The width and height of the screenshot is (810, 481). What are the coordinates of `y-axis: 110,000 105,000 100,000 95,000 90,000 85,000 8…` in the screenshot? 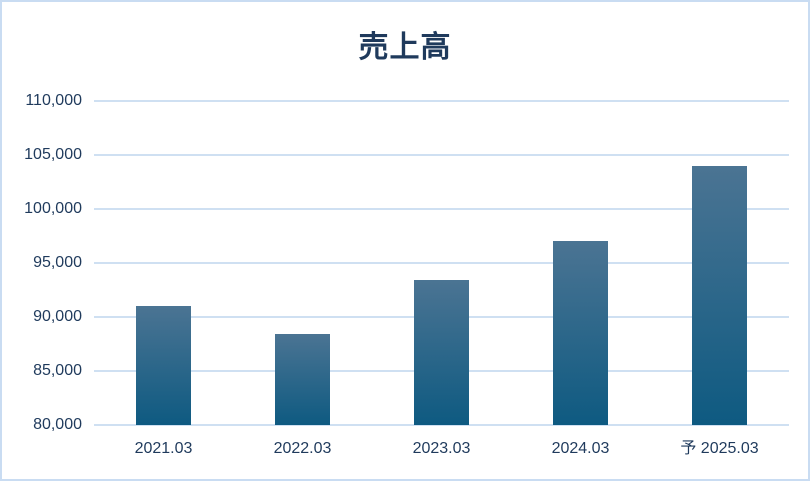 It's located at (42, 262).